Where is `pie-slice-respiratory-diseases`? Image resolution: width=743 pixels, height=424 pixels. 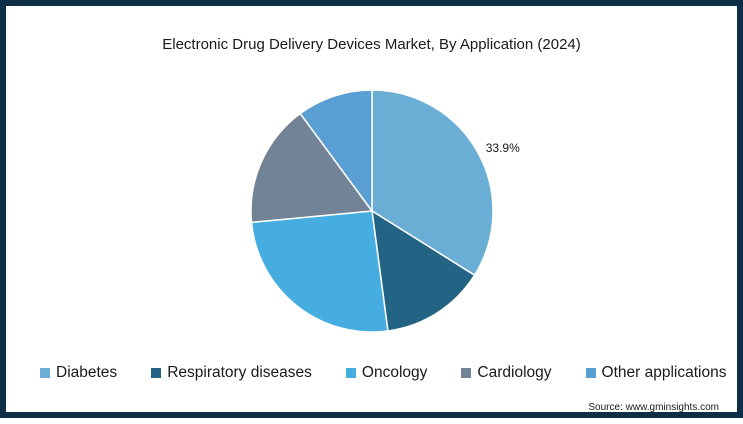
pie-slice-respiratory-diseases is located at coordinates (423, 270).